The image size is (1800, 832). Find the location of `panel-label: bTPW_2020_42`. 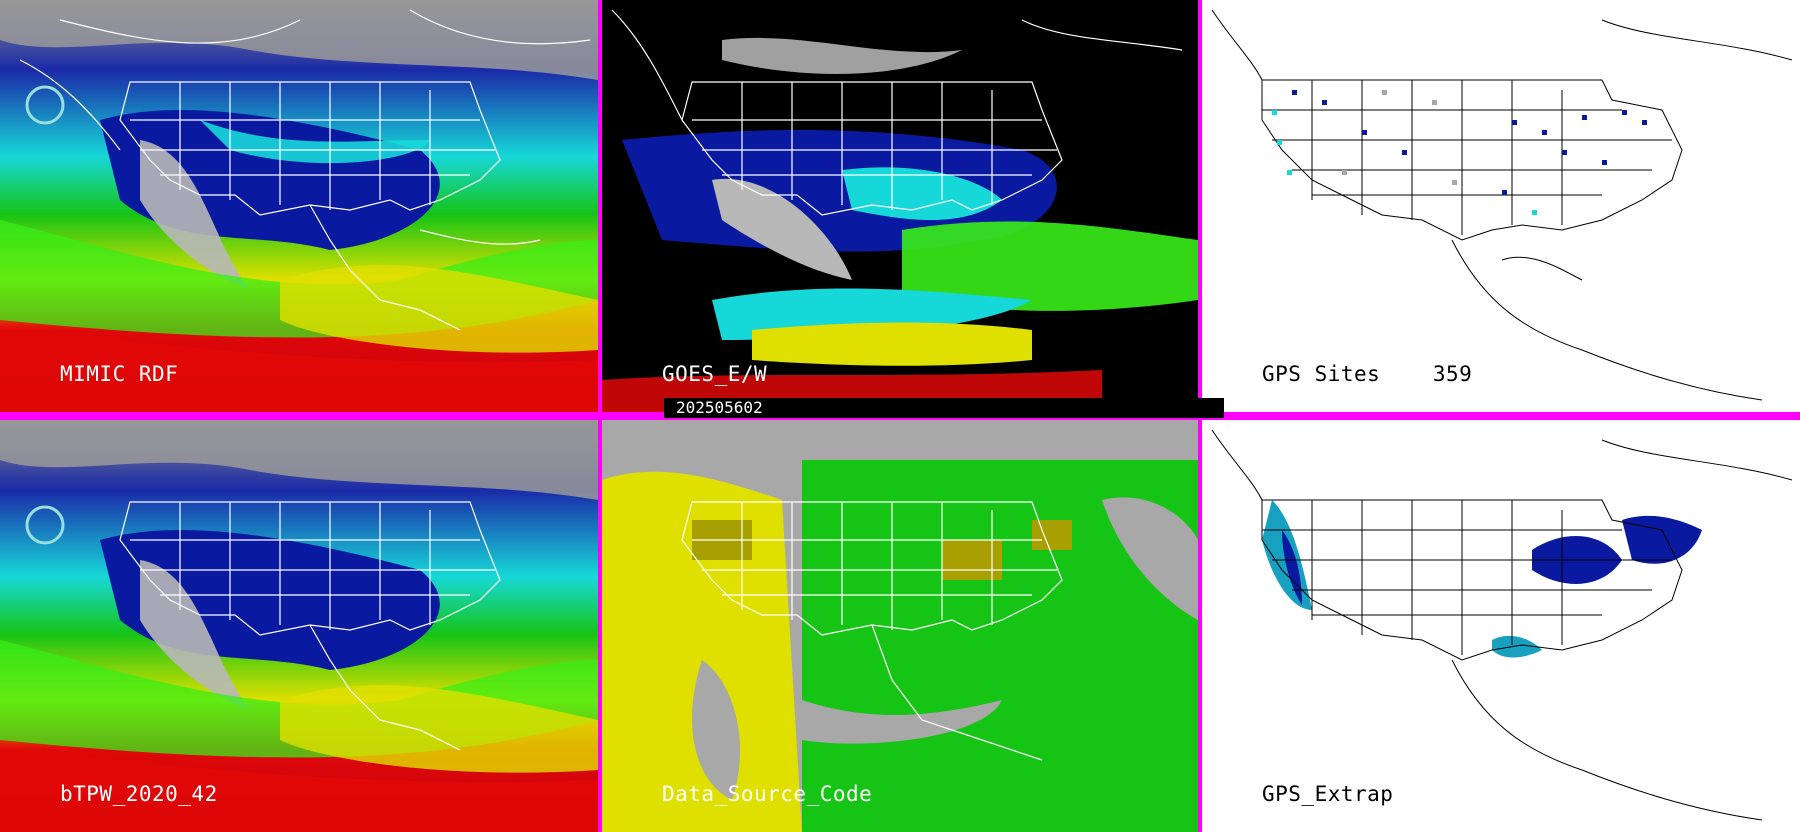

panel-label: bTPW_2020_42 is located at coordinates (139, 794).